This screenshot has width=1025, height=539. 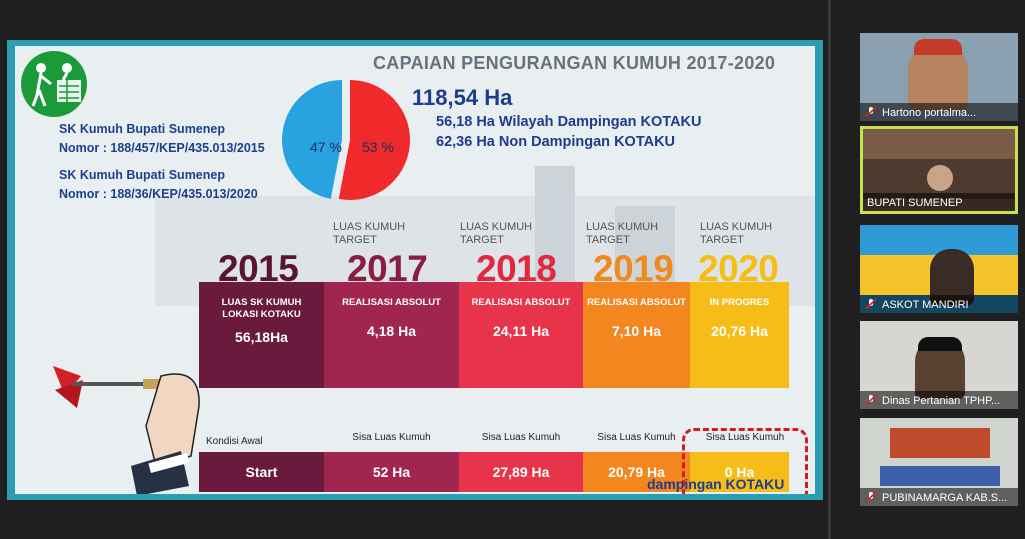 I want to click on cell-2015: LUAS SK KUMUH LOKASI KOTAKU 56,18Ha, so click(x=261, y=335).